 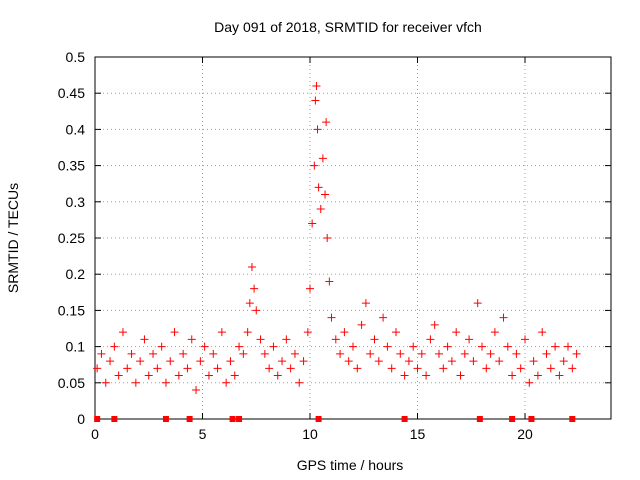 I want to click on y-tick-label: 0.05, so click(x=71, y=383).